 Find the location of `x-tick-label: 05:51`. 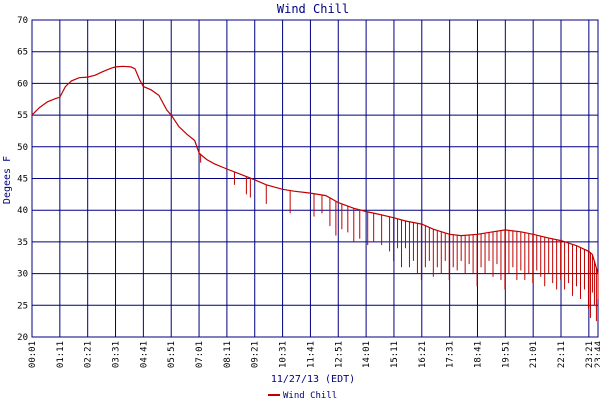

x-tick-label: 05:51 is located at coordinates (172, 354).